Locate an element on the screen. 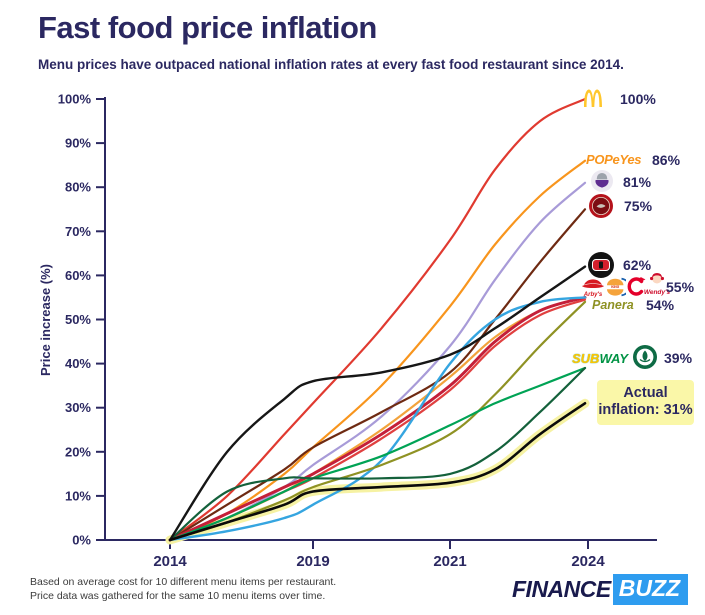  financebuzz-logo-finance: FINANCE is located at coordinates (561, 589).